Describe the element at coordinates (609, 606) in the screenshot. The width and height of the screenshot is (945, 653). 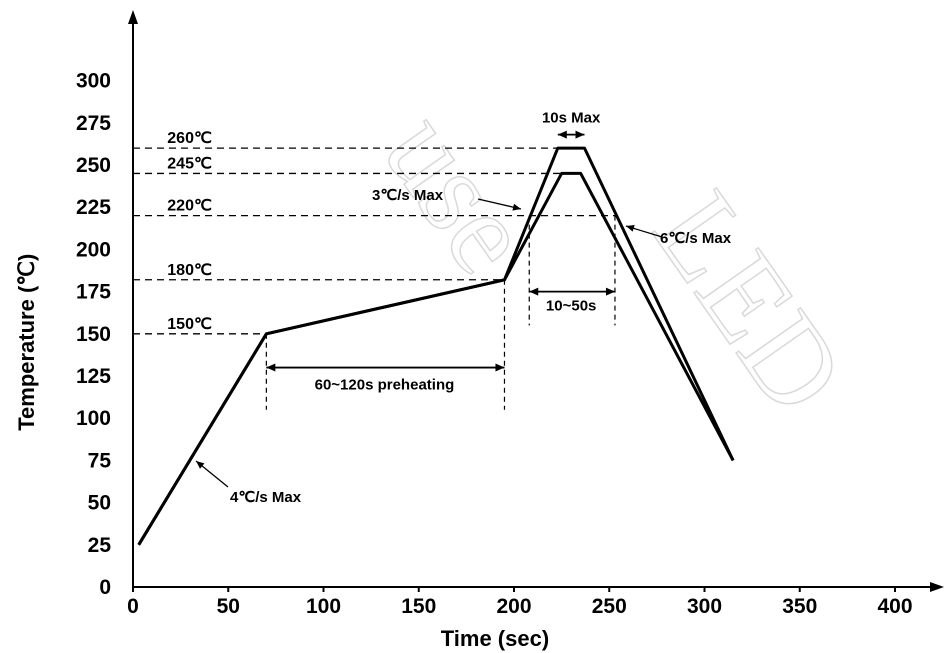
I see `x-tick-label: 250` at that location.